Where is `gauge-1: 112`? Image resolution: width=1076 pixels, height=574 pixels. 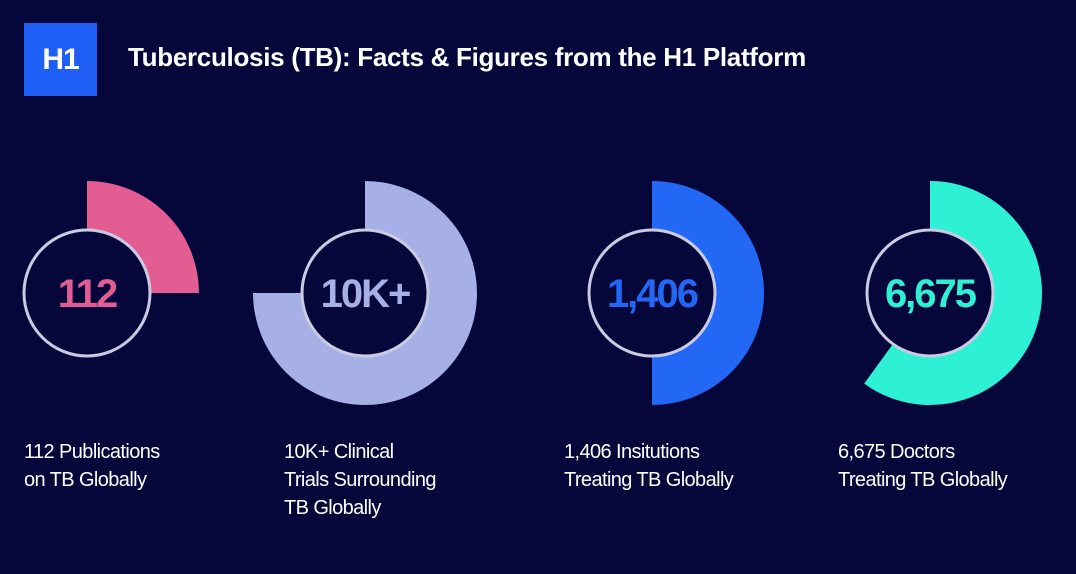 gauge-1: 112 is located at coordinates (110, 269).